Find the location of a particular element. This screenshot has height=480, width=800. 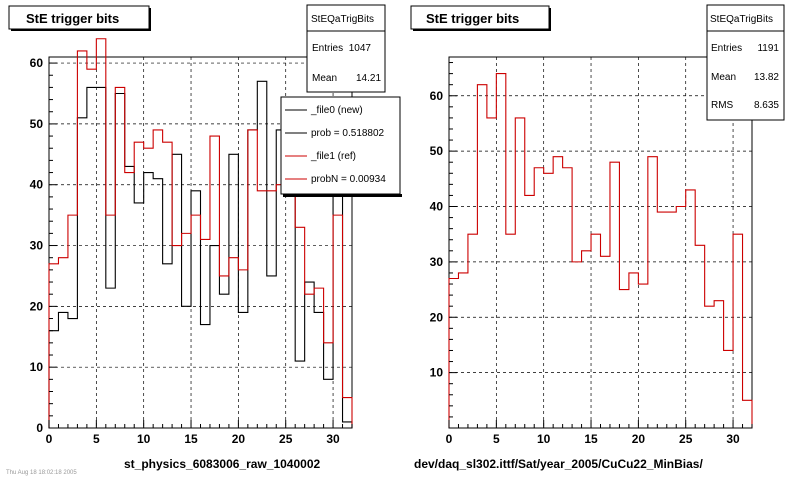

left-stats-box: StEQaTrigBits Entries 1047 Mean 14.21 is located at coordinates (346, 48).